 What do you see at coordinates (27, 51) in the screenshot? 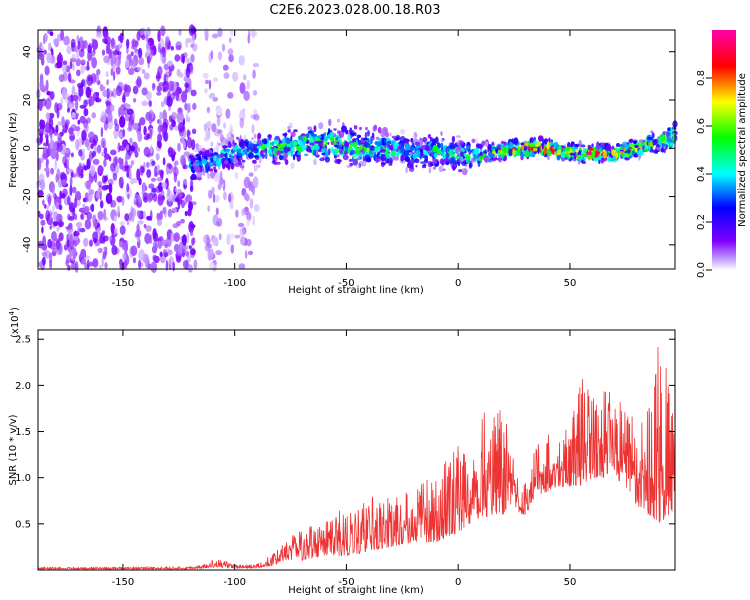
I see `y-tick-label: 40` at bounding box center [27, 51].